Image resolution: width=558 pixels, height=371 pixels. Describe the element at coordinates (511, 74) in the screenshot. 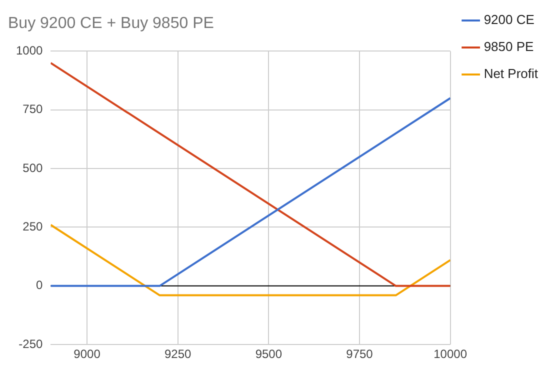

I see `legend-label: Net Profit` at that location.